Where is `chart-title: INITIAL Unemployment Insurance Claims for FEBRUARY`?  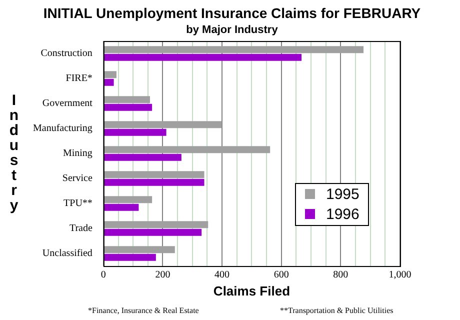
chart-title: INITIAL Unemployment Insurance Claims for FEBRUARY is located at coordinates (232, 12).